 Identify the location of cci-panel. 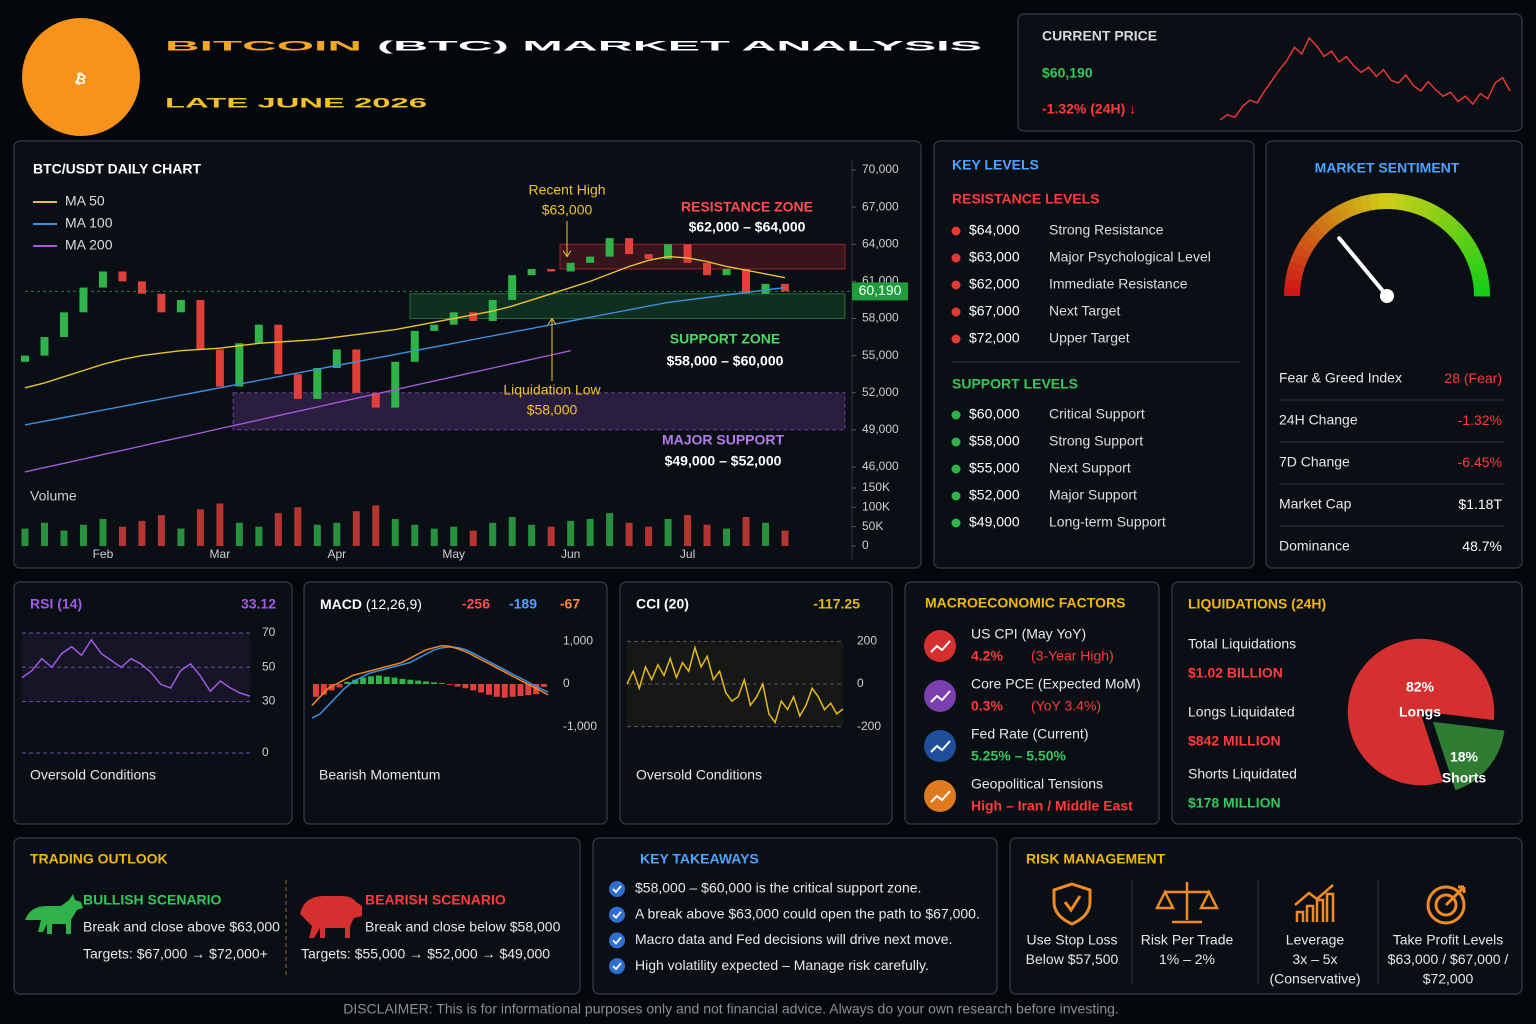
(756, 703).